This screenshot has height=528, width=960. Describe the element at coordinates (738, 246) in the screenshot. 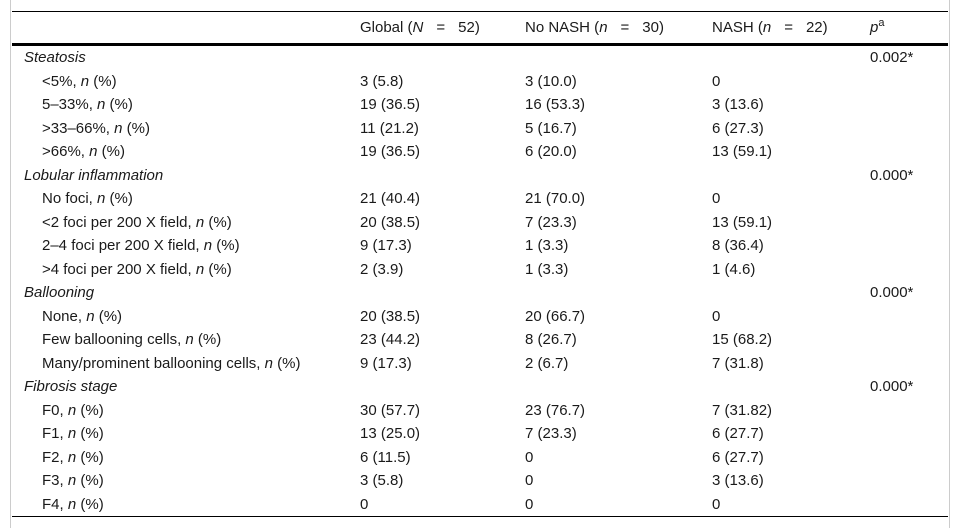

I see `cell-nash: 8 (36.4)` at that location.